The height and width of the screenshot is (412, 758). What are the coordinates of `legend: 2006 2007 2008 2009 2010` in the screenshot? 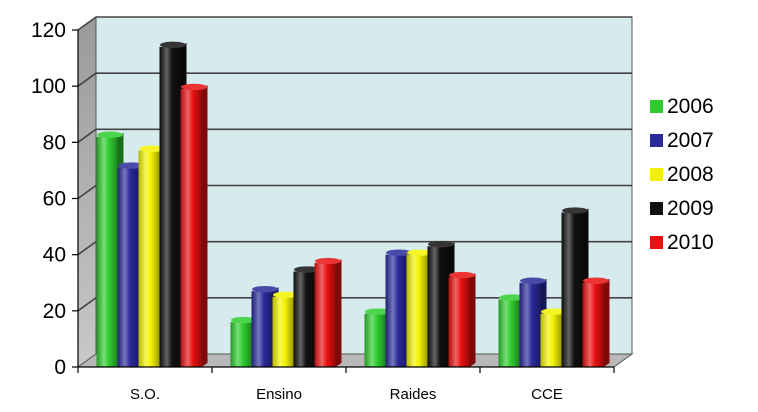 It's located at (682, 174).